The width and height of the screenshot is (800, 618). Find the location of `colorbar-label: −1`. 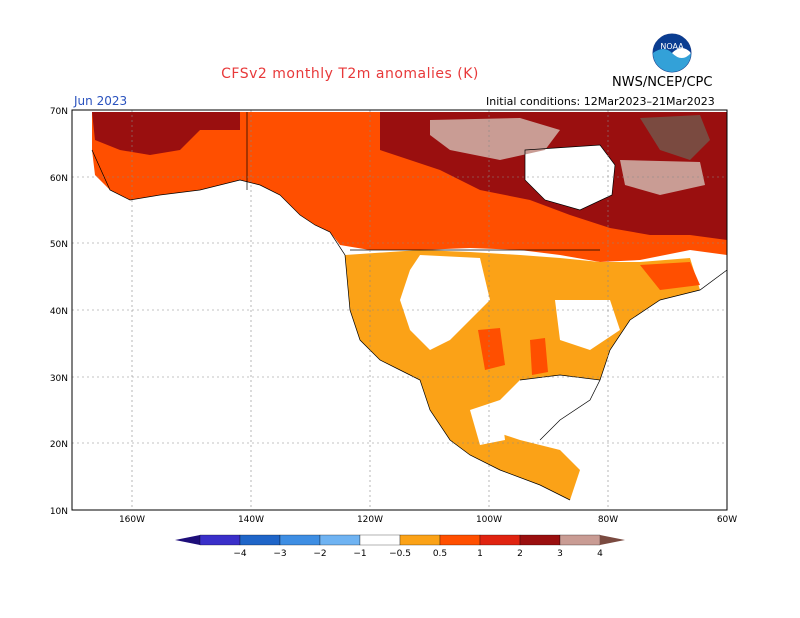

colorbar-label: −1 is located at coordinates (359, 554).